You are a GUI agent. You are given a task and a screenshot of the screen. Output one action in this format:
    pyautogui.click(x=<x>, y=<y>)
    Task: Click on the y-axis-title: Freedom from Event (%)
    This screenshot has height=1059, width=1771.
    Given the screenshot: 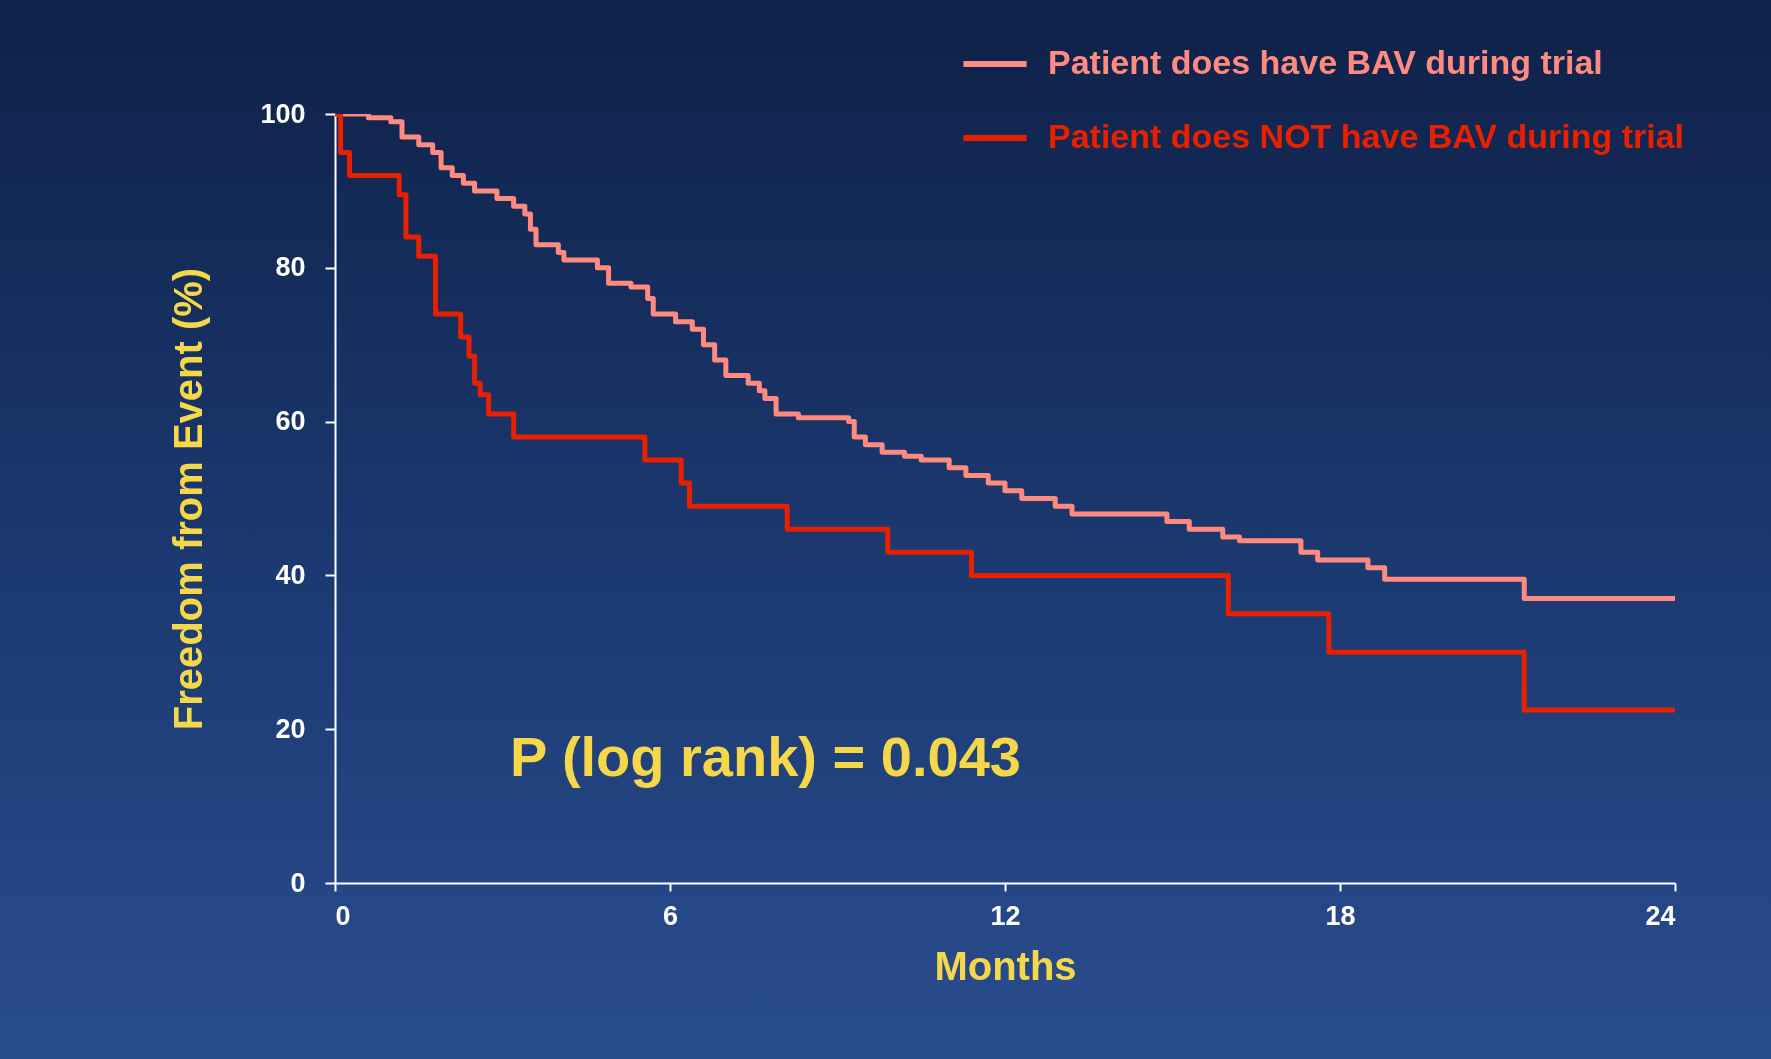 What is the action you would take?
    pyautogui.click(x=188, y=499)
    